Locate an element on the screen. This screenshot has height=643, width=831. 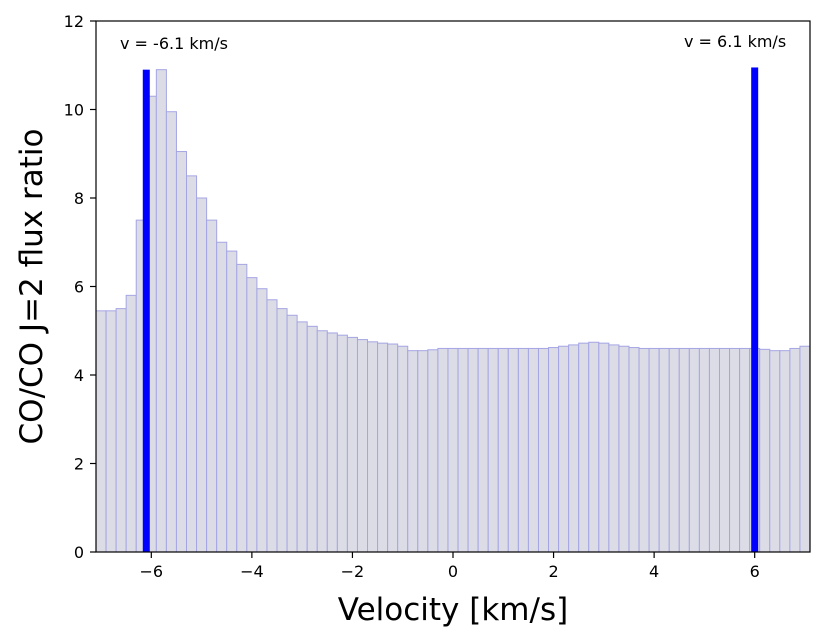
x-axis-ticks: −6 −4 −2 0 2 4 6 is located at coordinates (450, 566).